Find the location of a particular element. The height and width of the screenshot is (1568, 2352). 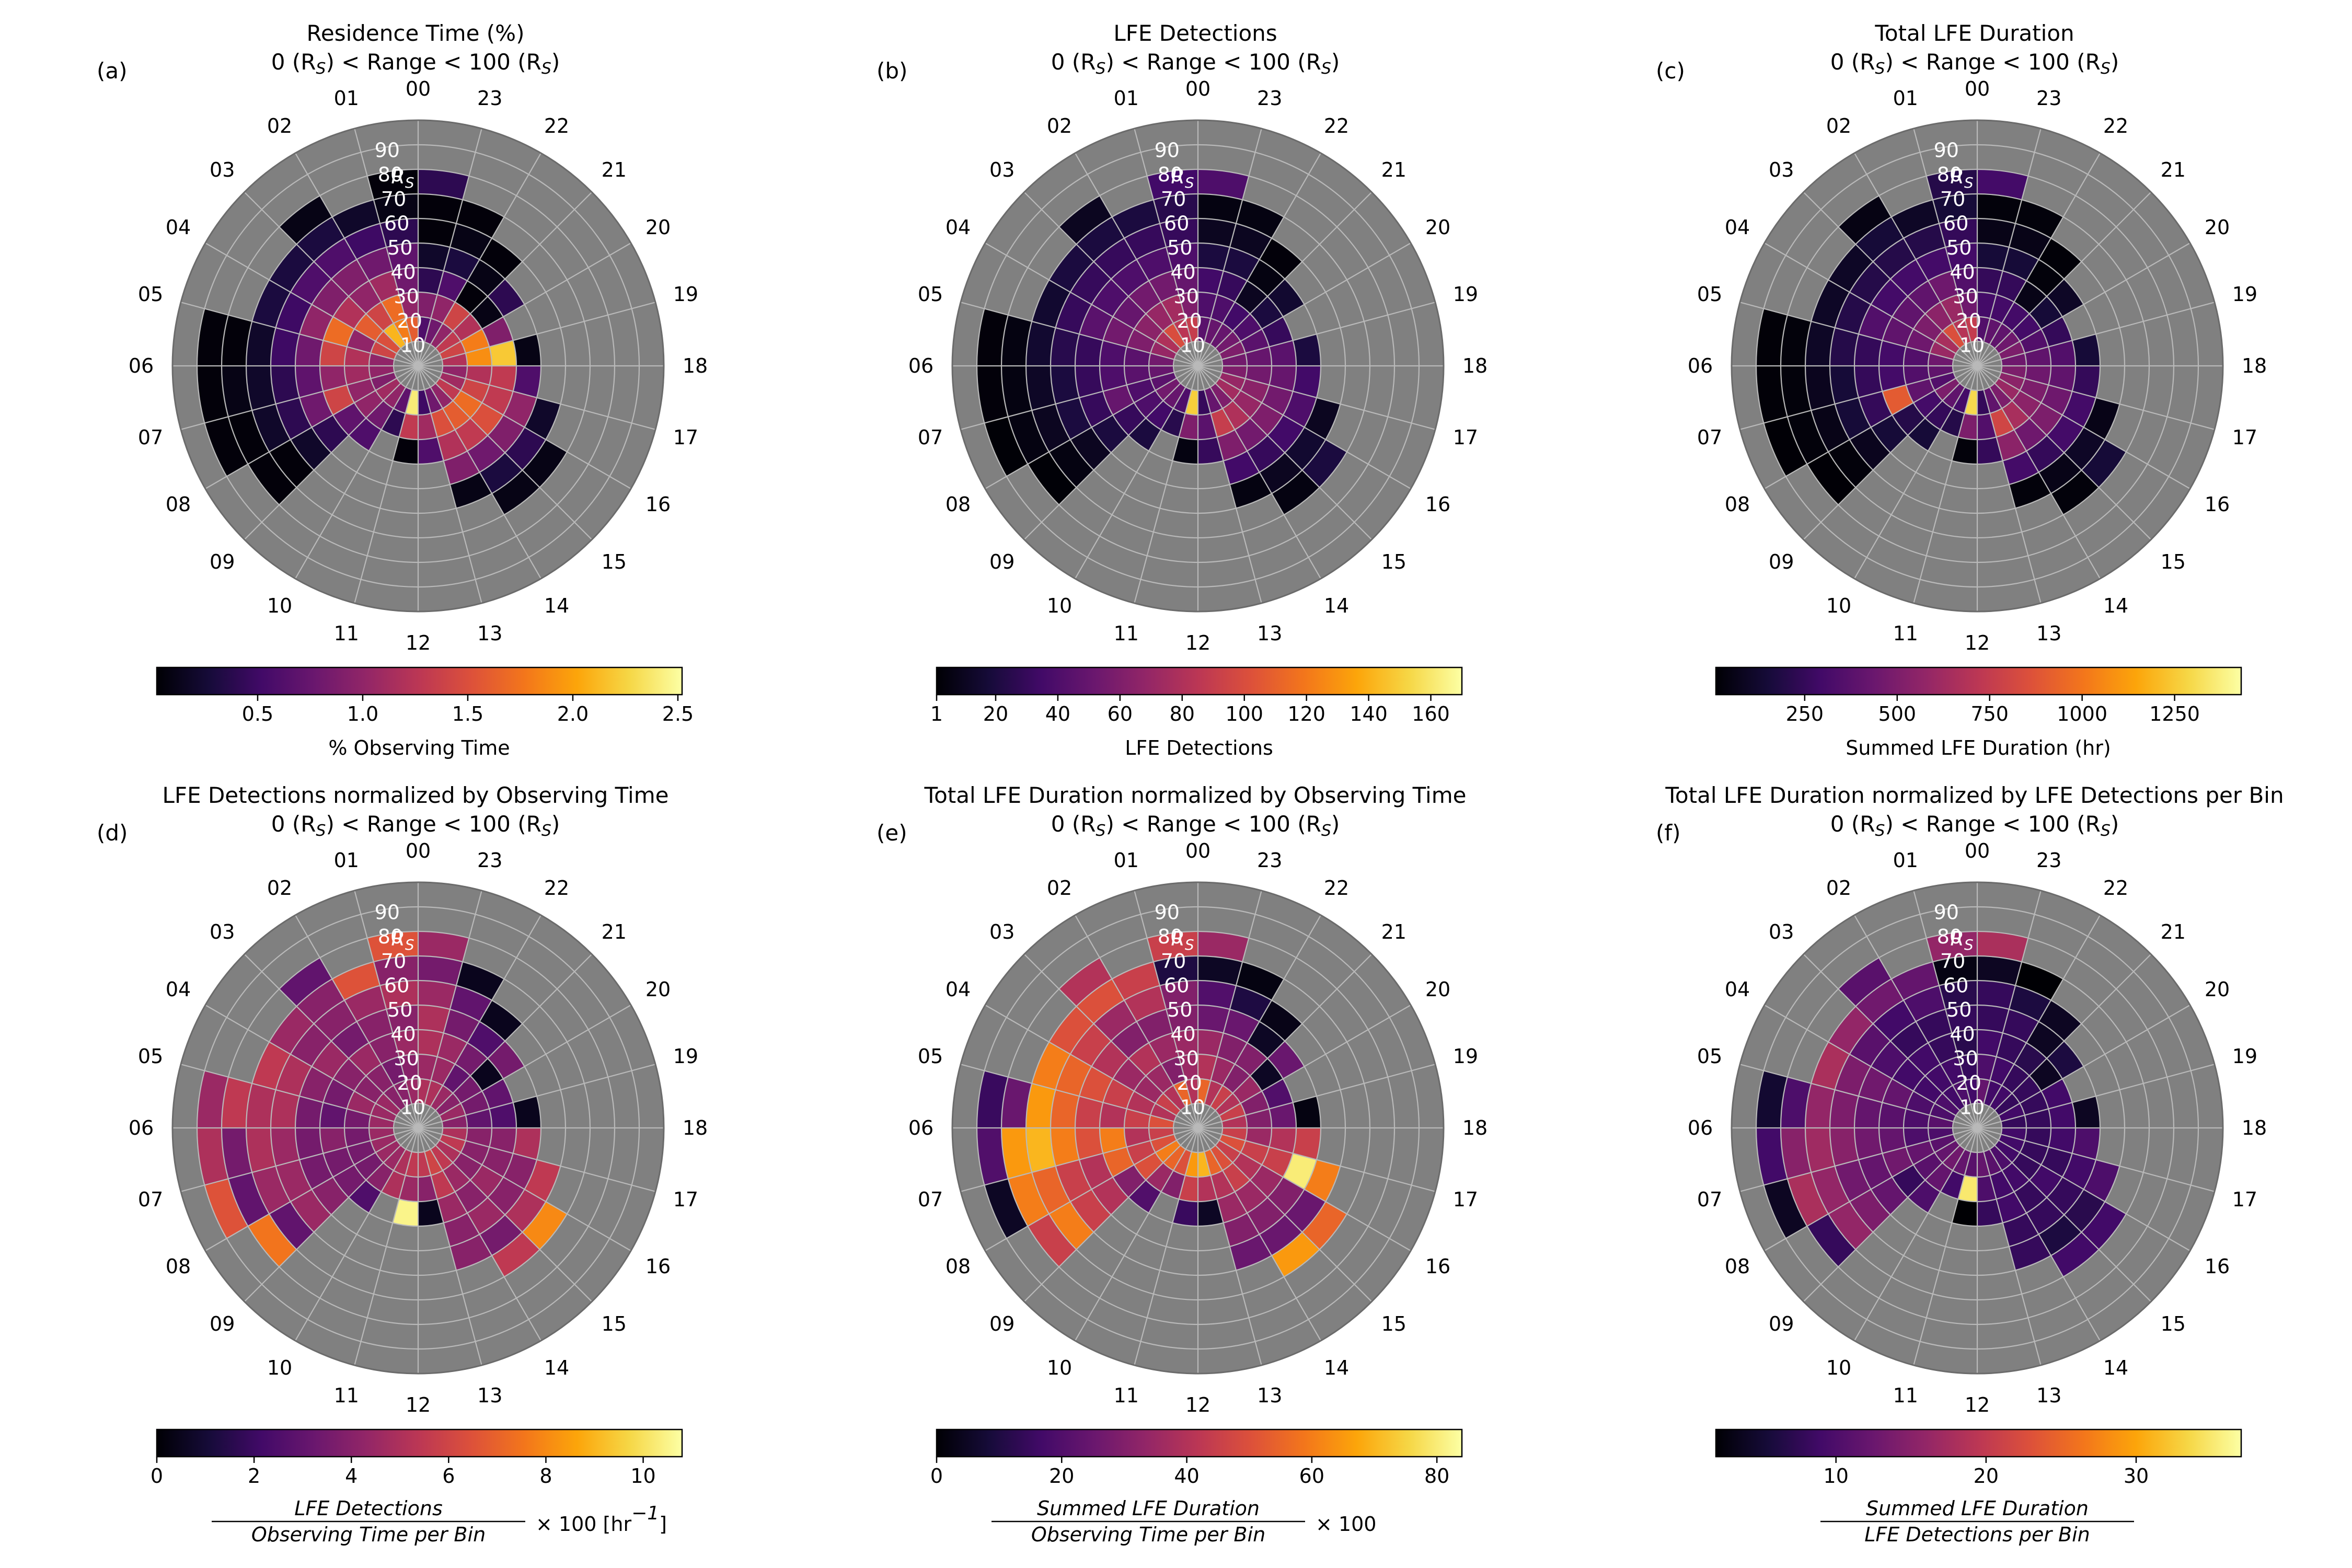

colorbar-label-numerator: LFE Detections is located at coordinates (368, 1508).